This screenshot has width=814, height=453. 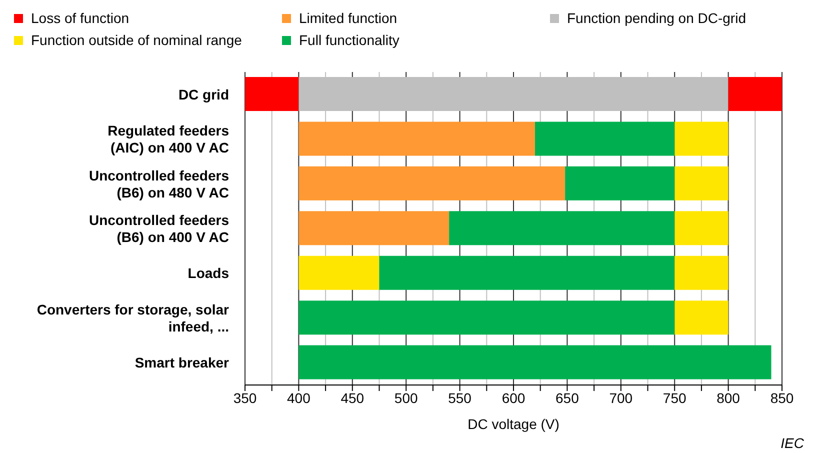 What do you see at coordinates (159, 228) in the screenshot?
I see `y-tick-label: Uncontrolled feeders (B6) on 400 V AC` at bounding box center [159, 228].